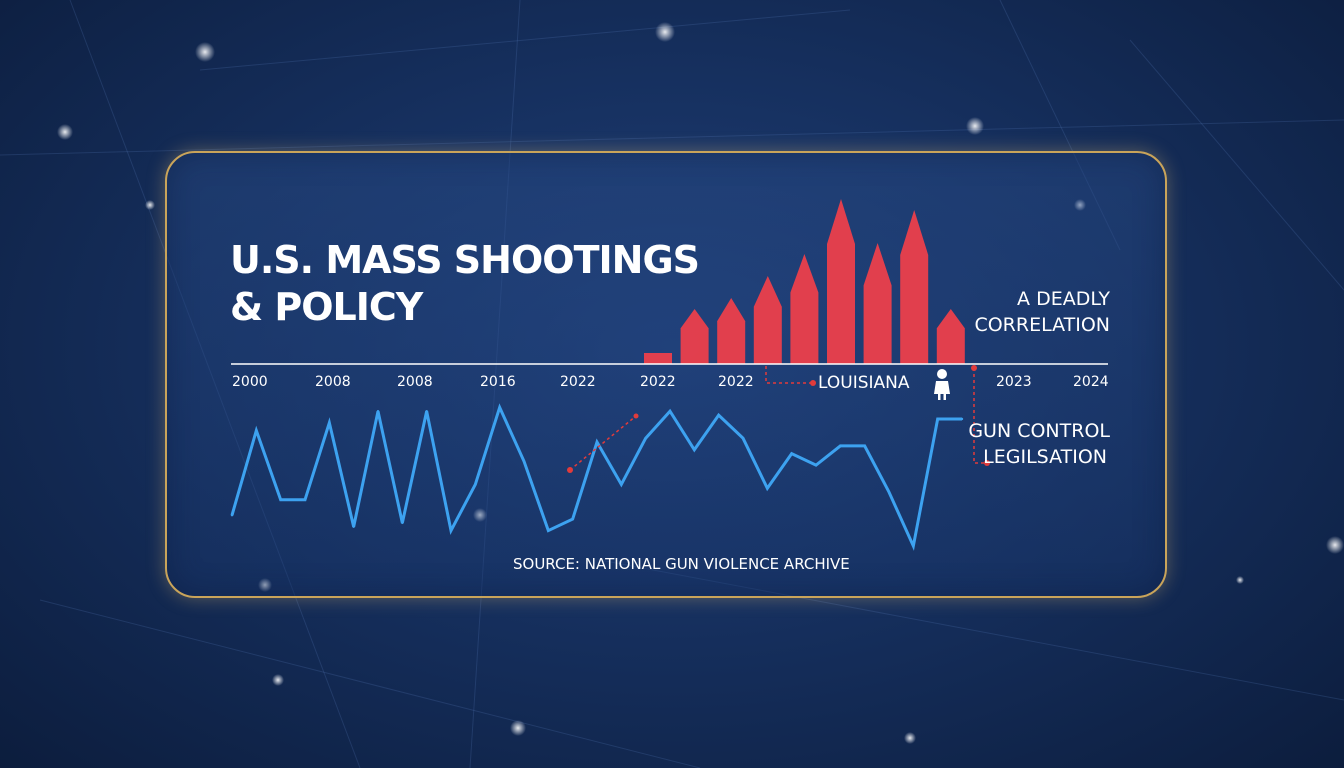 The height and width of the screenshot is (768, 1344). I want to click on person-icon, so click(942, 384).